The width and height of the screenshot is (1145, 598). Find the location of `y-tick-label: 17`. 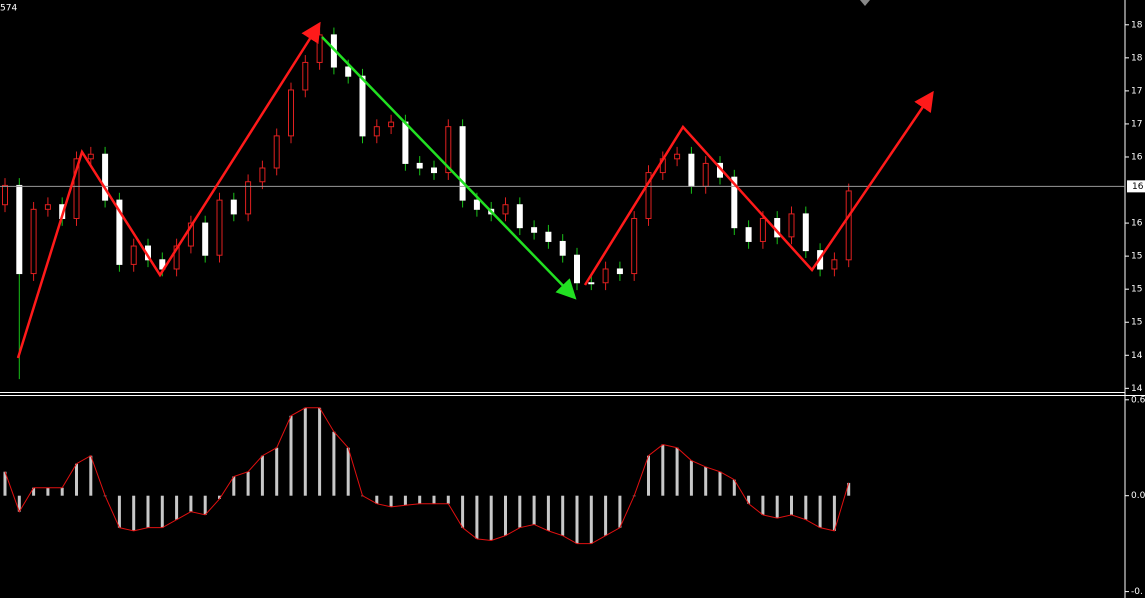

y-tick-label: 17 is located at coordinates (1136, 124).